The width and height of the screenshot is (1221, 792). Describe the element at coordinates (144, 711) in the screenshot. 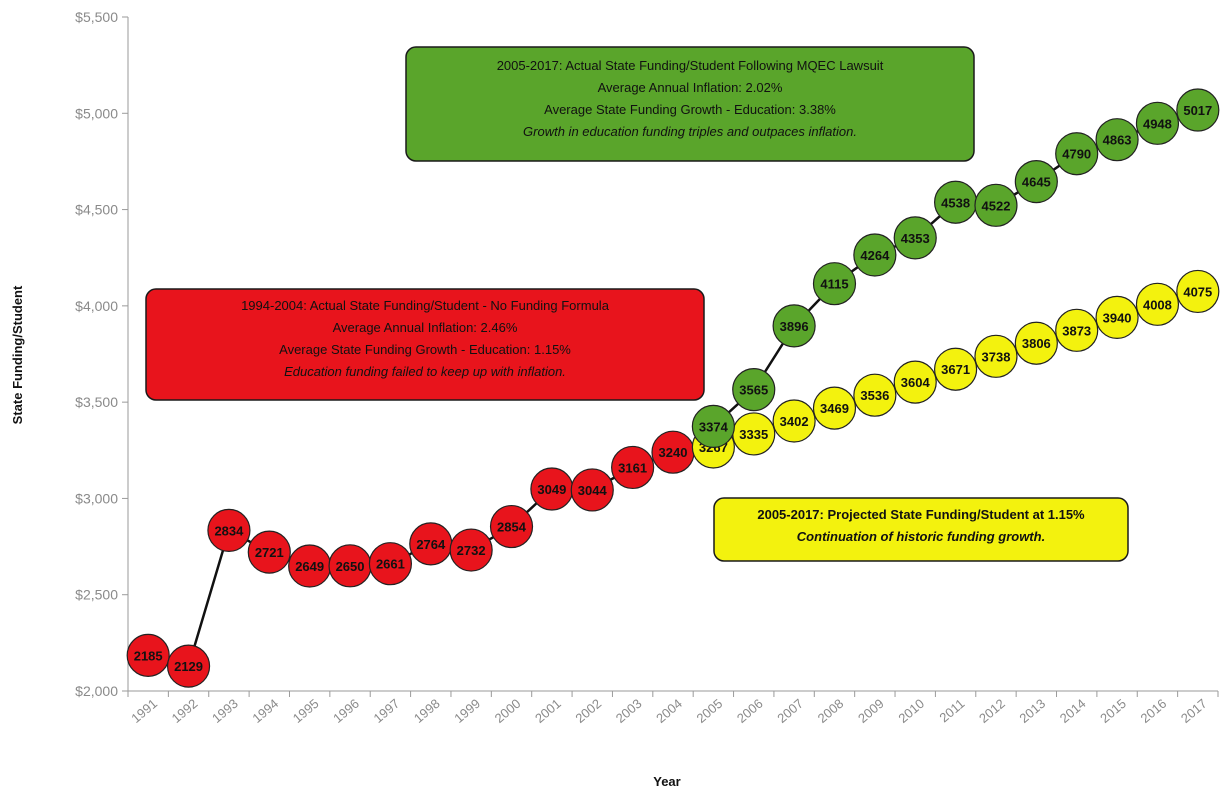

I see `x-tick-label: 1991` at that location.